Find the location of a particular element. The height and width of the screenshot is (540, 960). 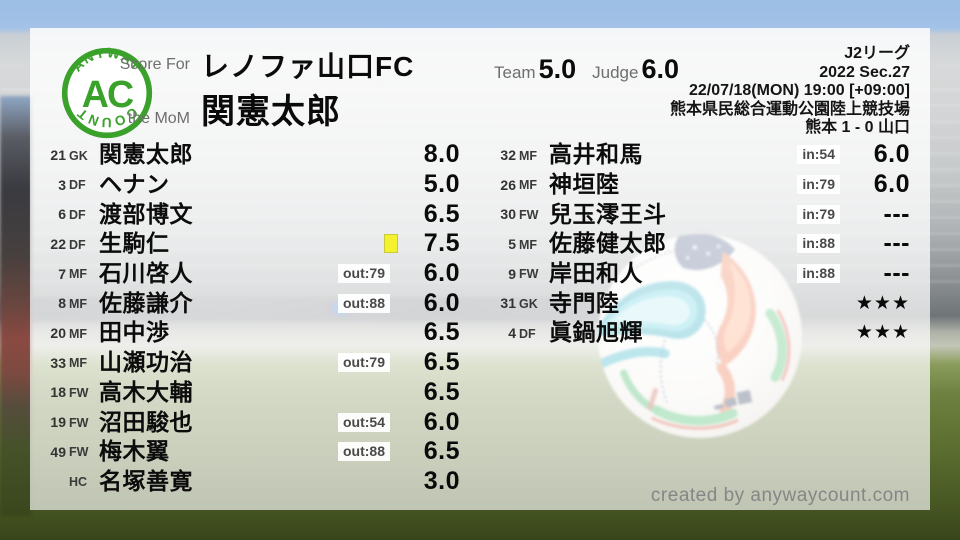

player-row: 49 FW 梅木翼 out:88 6.5 is located at coordinates (250, 452).